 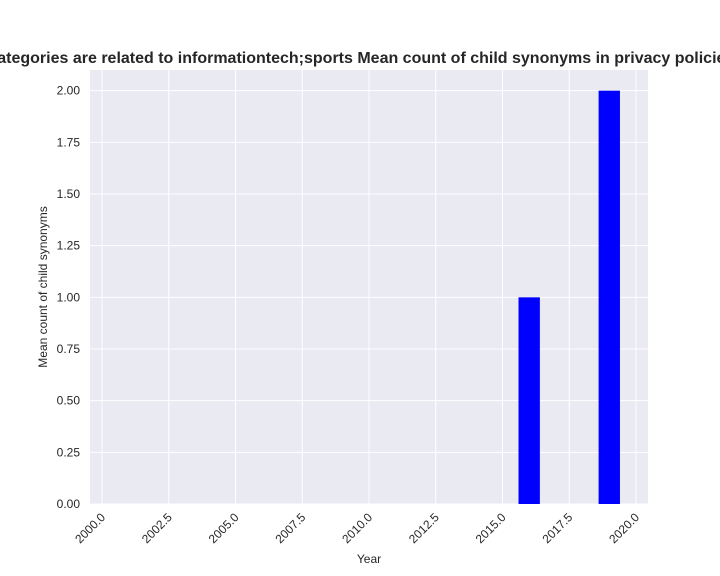 What do you see at coordinates (69, 91) in the screenshot?
I see `y-tick-label: 2.00` at bounding box center [69, 91].